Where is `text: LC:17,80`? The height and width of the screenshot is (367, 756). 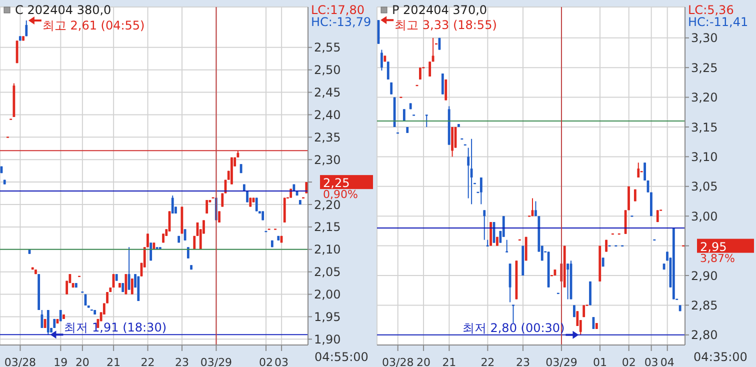 text: LC:17,80 is located at coordinates (337, 10).